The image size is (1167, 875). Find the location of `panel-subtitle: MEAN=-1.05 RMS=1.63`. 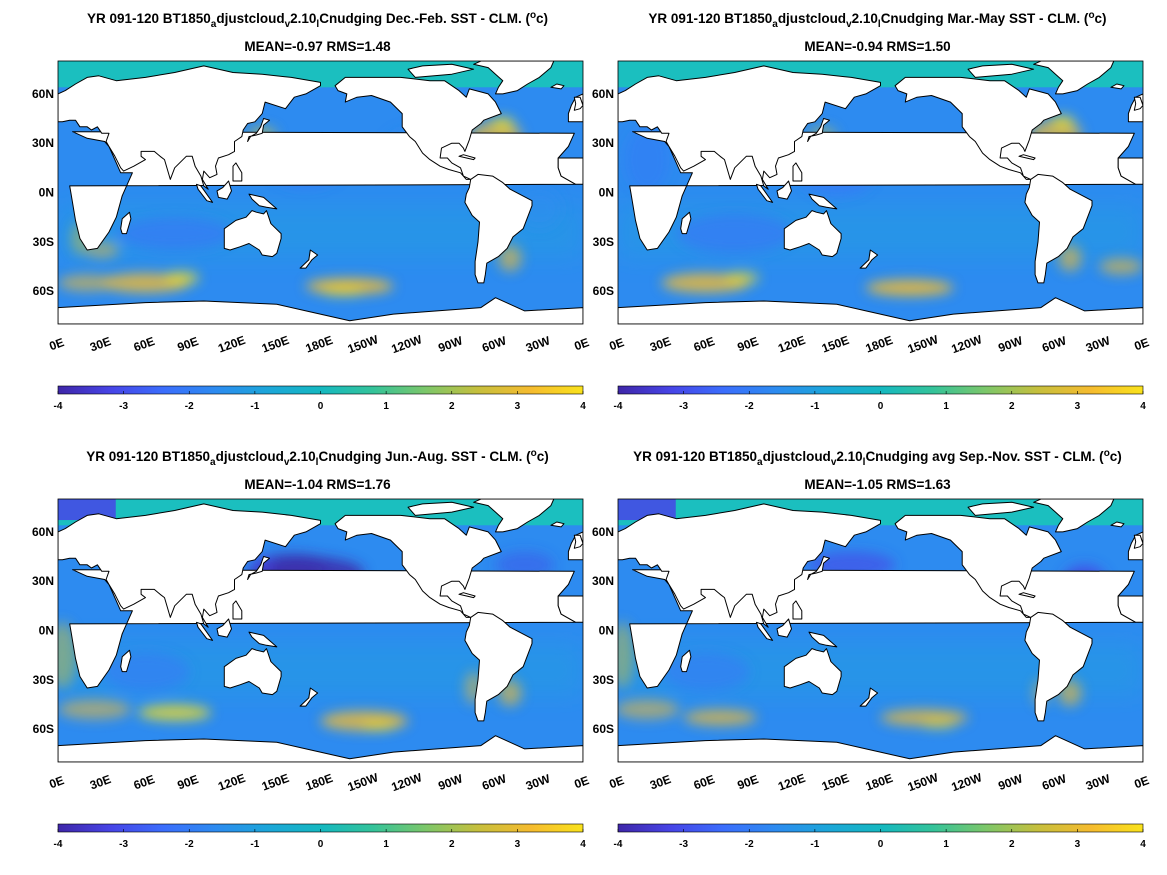

panel-subtitle: MEAN=-1.05 RMS=1.63 is located at coordinates (877, 484).